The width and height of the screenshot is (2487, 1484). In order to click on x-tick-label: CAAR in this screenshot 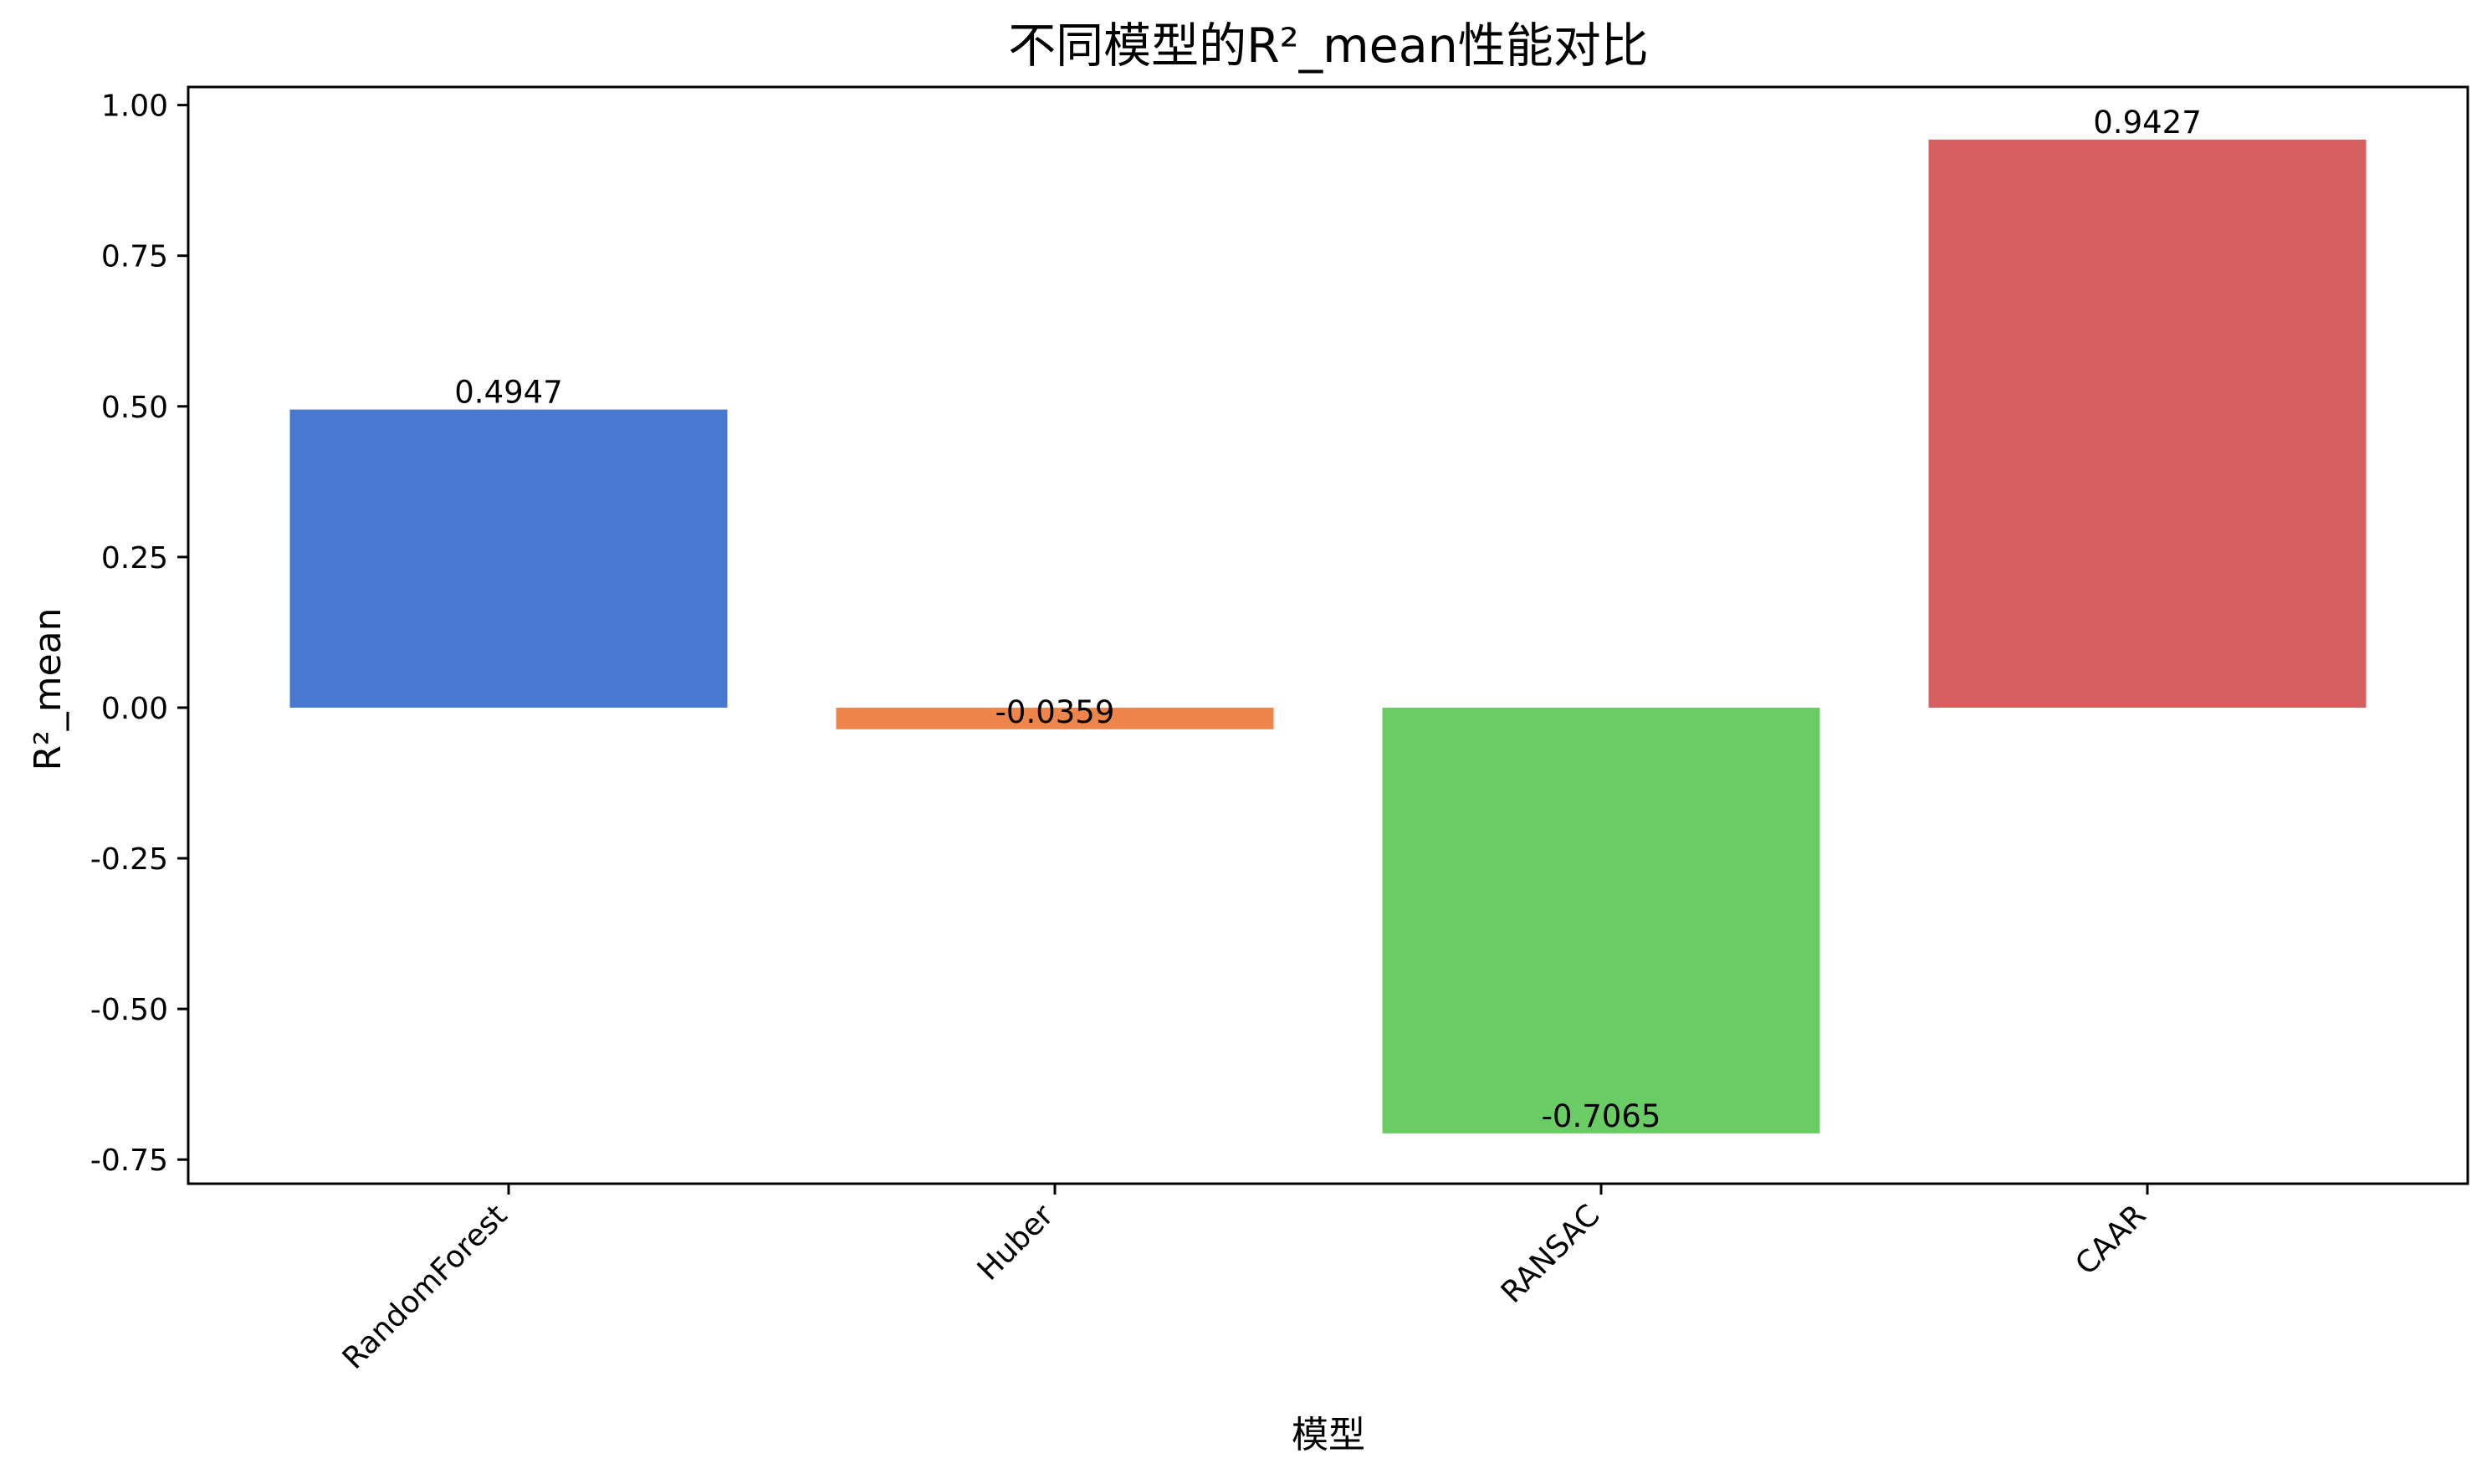, I will do `click(2110, 1240)`.